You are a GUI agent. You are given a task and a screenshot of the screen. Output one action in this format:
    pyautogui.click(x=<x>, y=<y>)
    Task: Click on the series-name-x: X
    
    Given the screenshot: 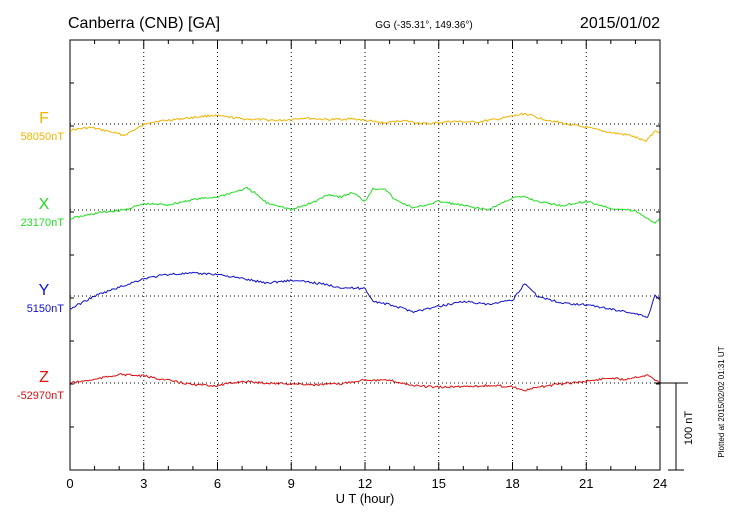 What is the action you would take?
    pyautogui.click(x=44, y=204)
    